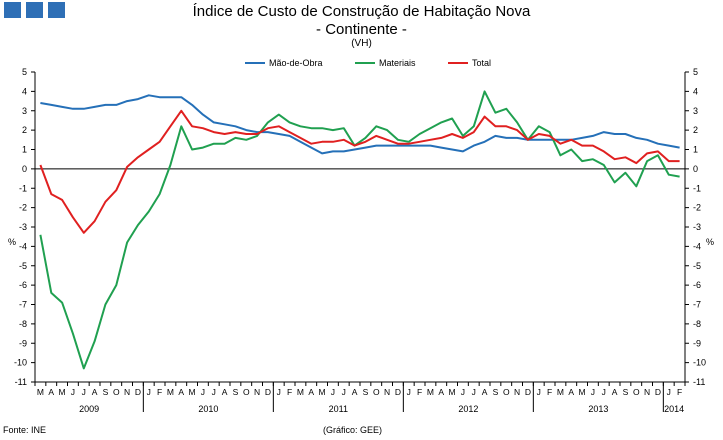 Image resolution: width=723 pixels, height=440 pixels. I want to click on x-tick-label-year: 2012, so click(468, 409).